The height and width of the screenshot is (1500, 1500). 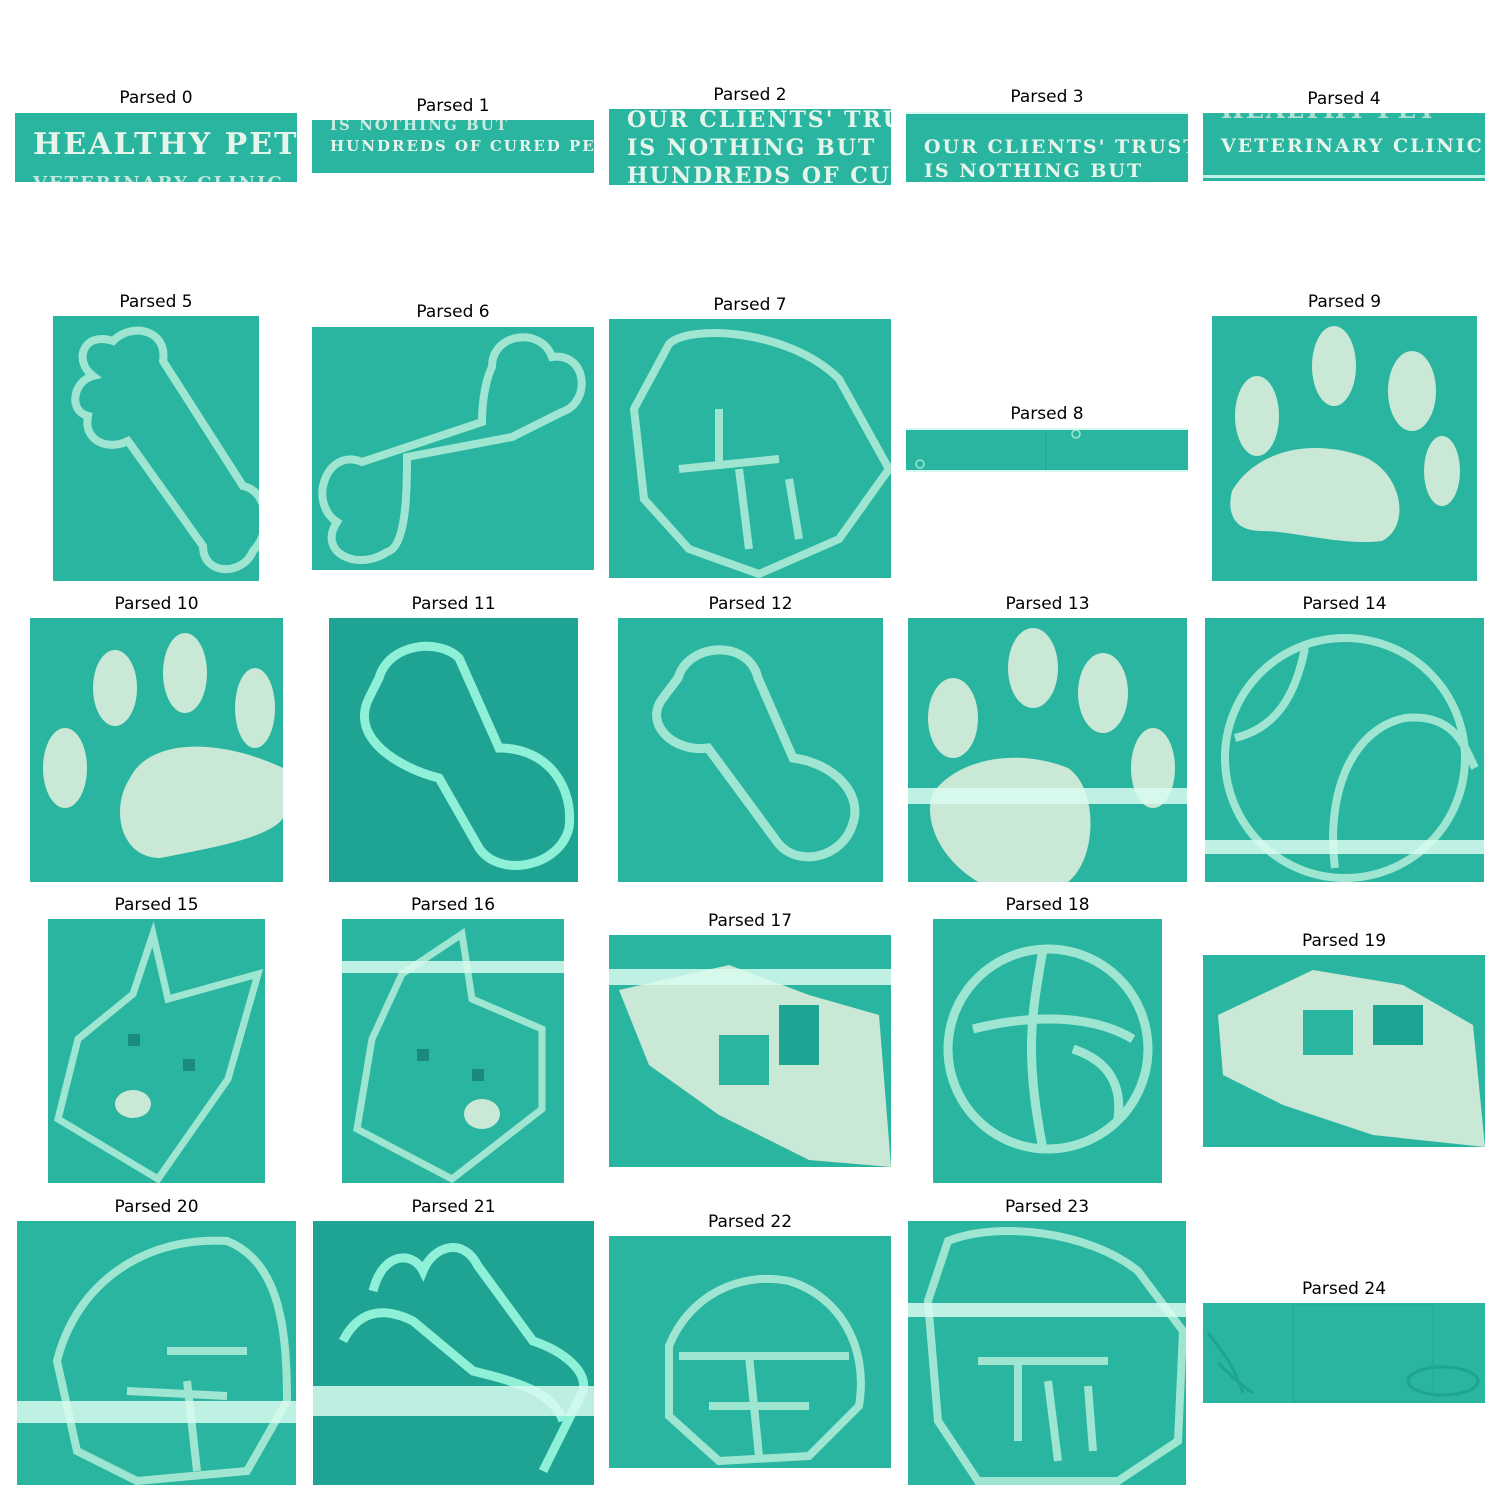 I want to click on crop-cell-22: Parsed 22, so click(x=750, y=1340).